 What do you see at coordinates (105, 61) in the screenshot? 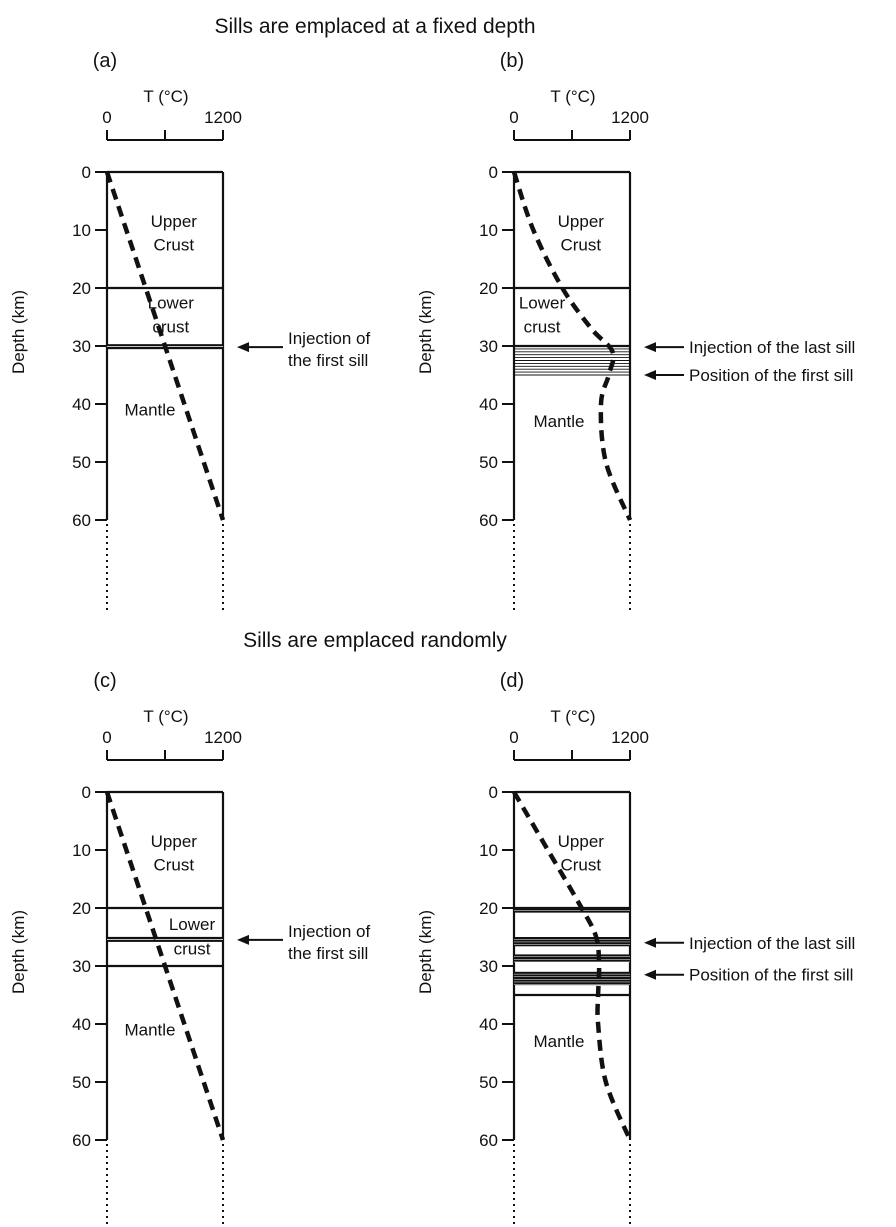
I see `panel-tag: (a)` at bounding box center [105, 61].